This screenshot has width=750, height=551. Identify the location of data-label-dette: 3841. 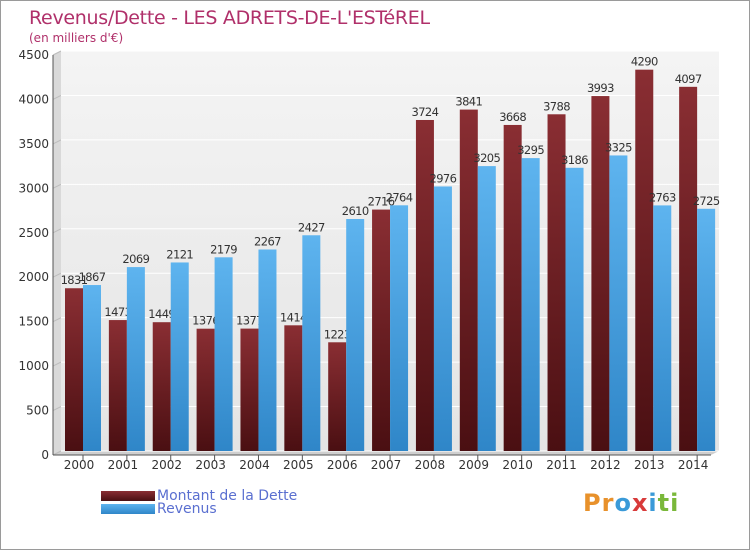
(468, 102).